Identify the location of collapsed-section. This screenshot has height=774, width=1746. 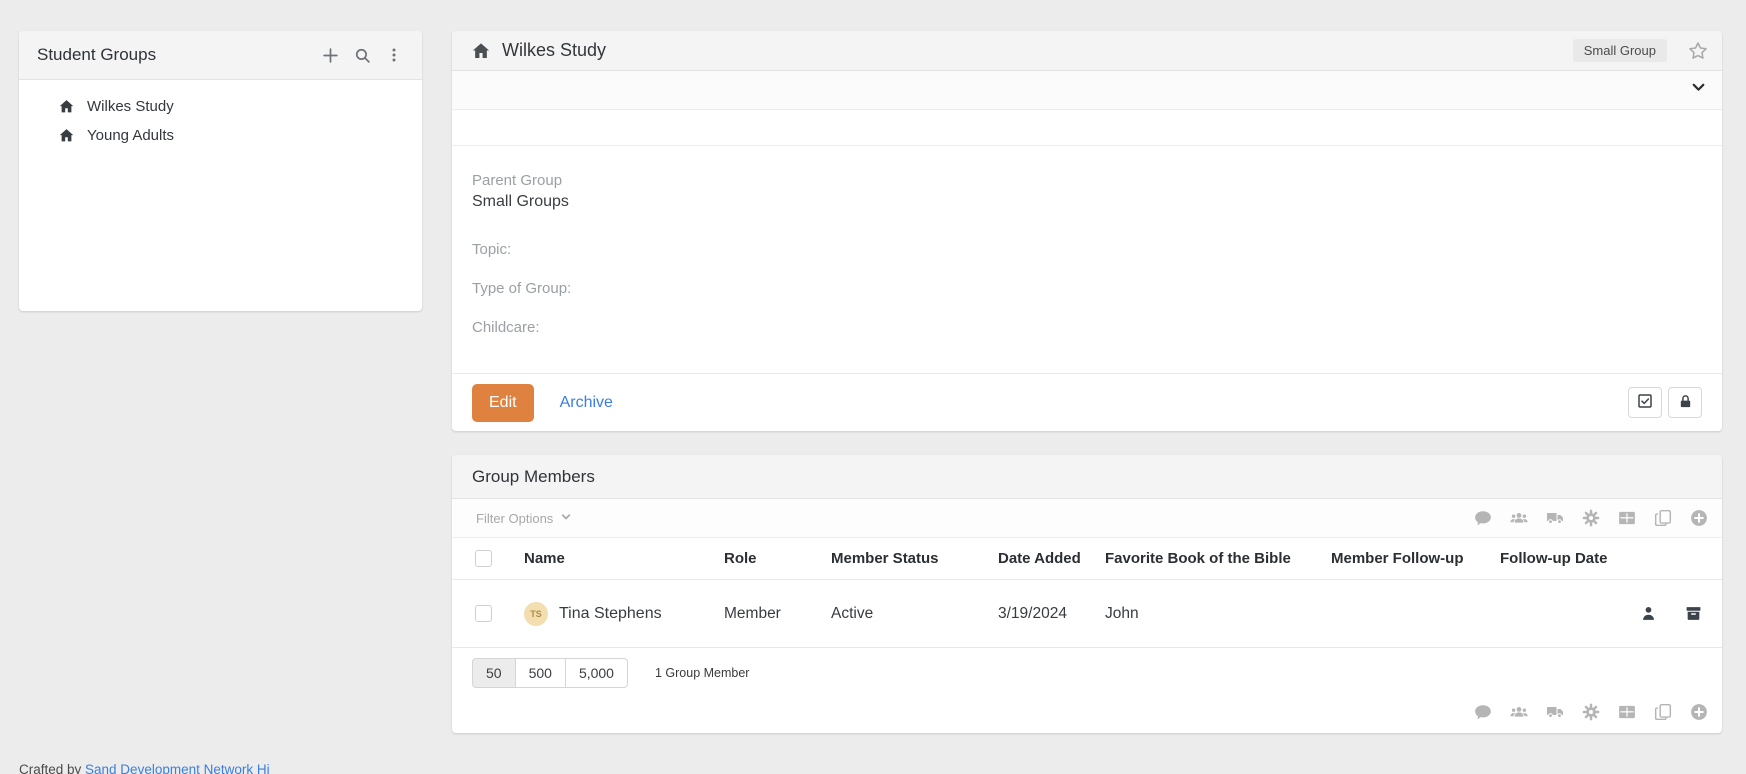
(1087, 128).